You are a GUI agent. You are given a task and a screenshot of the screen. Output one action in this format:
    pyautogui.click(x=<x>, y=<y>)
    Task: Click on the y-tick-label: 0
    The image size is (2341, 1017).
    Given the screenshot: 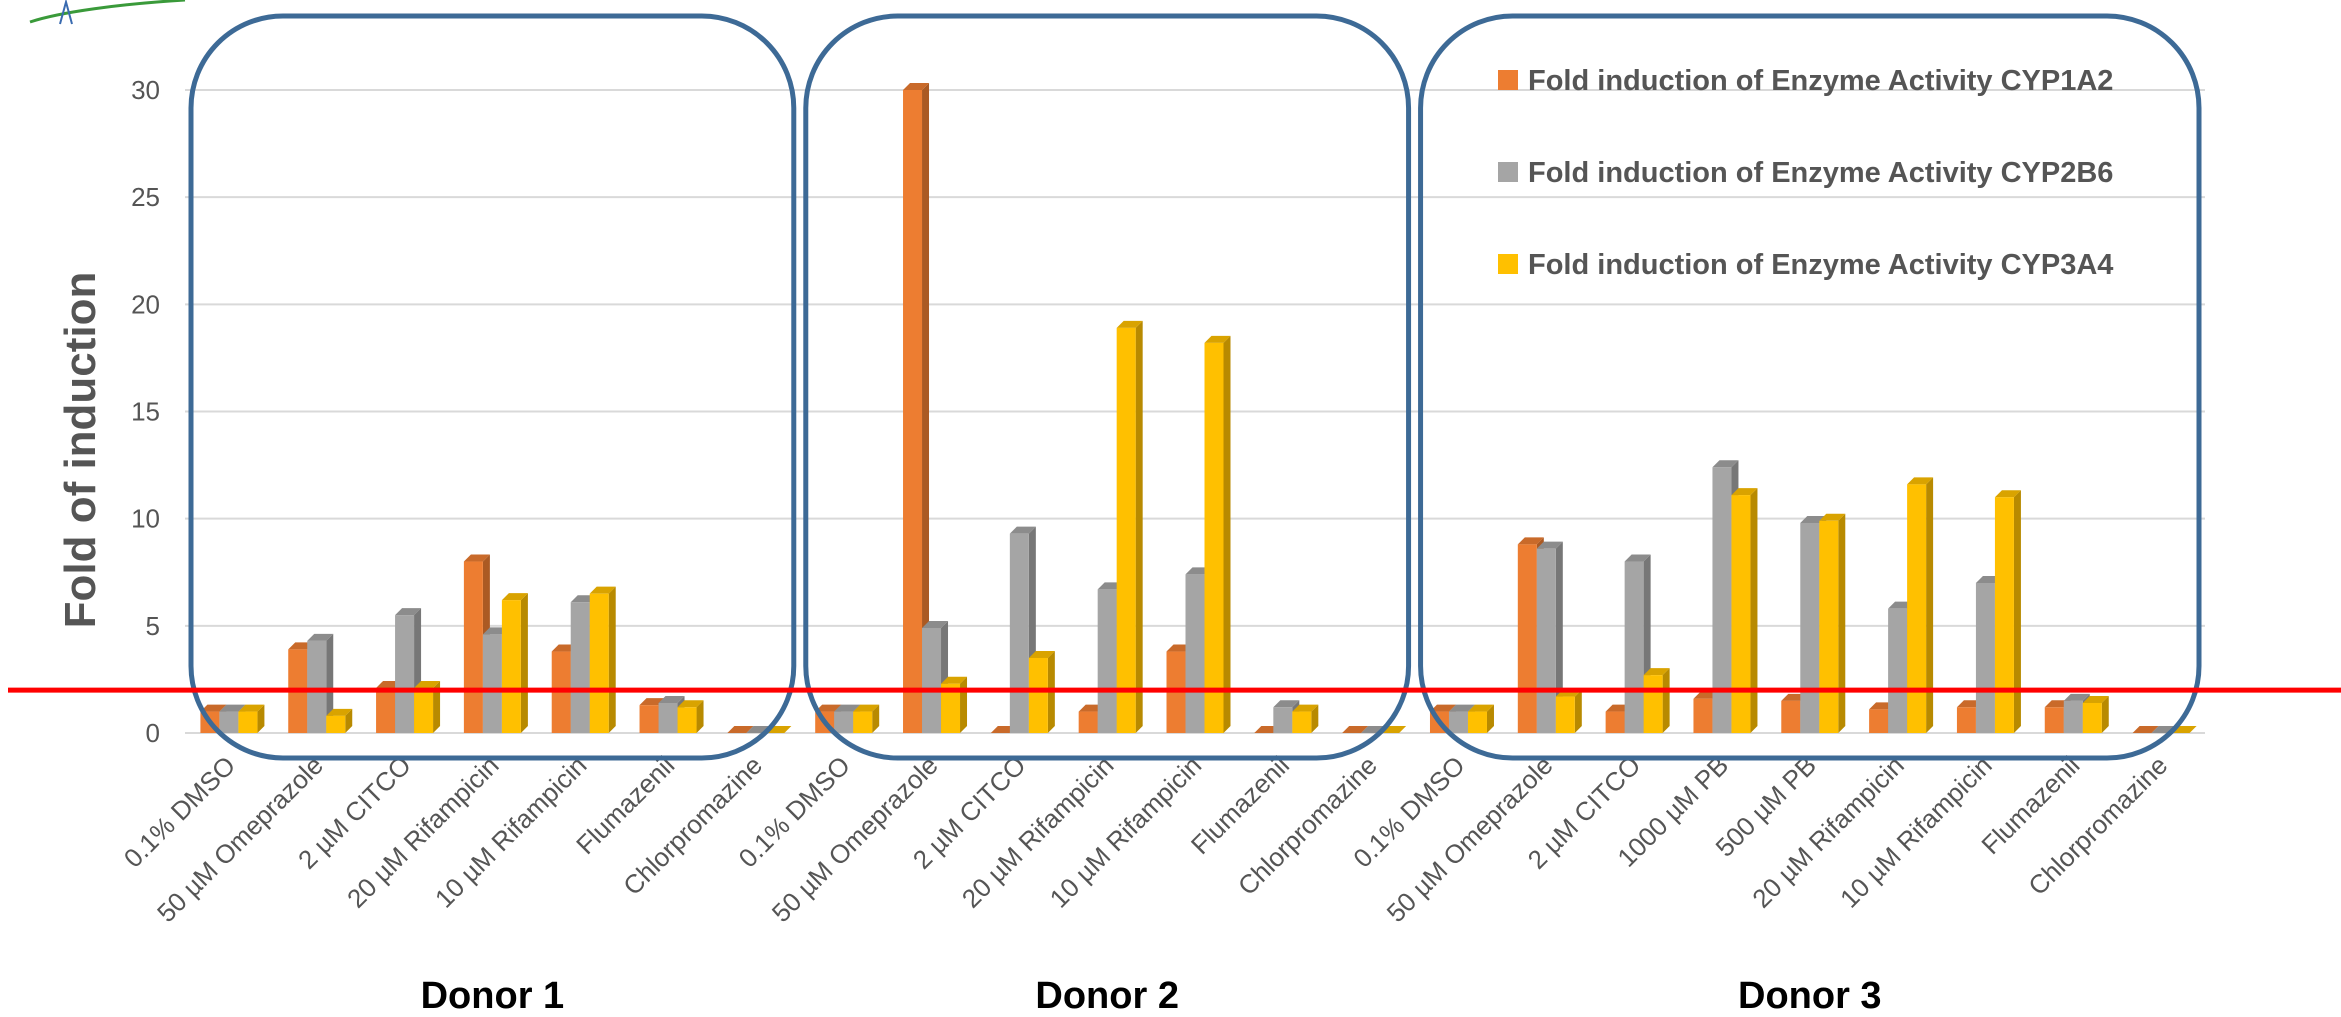 What is the action you would take?
    pyautogui.click(x=153, y=733)
    